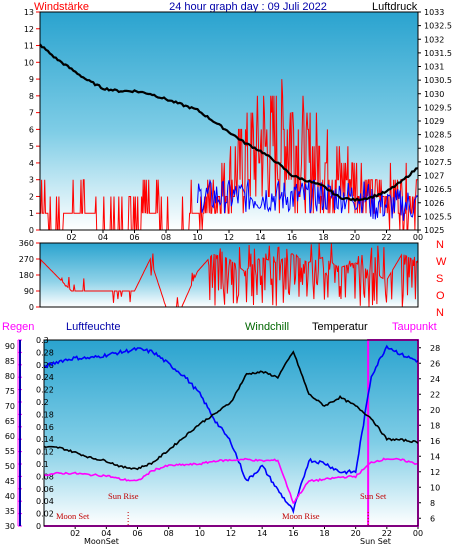  I want to click on humidity-axis-tick-label: 85, so click(10, 361).